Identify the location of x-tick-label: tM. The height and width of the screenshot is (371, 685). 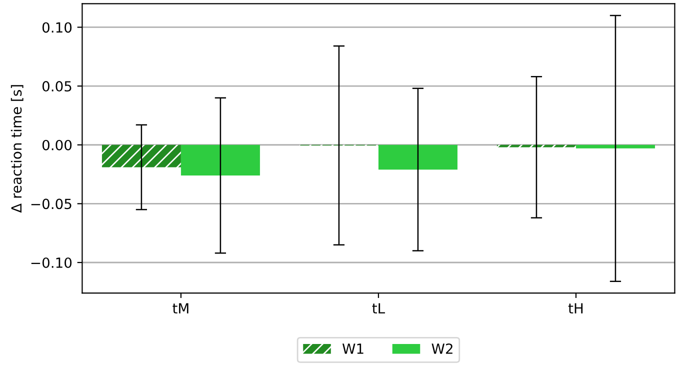
(180, 308).